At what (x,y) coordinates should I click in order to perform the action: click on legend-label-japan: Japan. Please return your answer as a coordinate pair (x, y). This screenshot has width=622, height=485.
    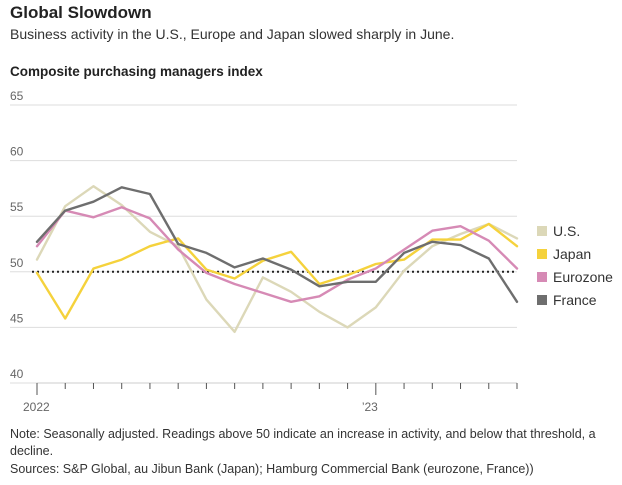
    Looking at the image, I should click on (572, 254).